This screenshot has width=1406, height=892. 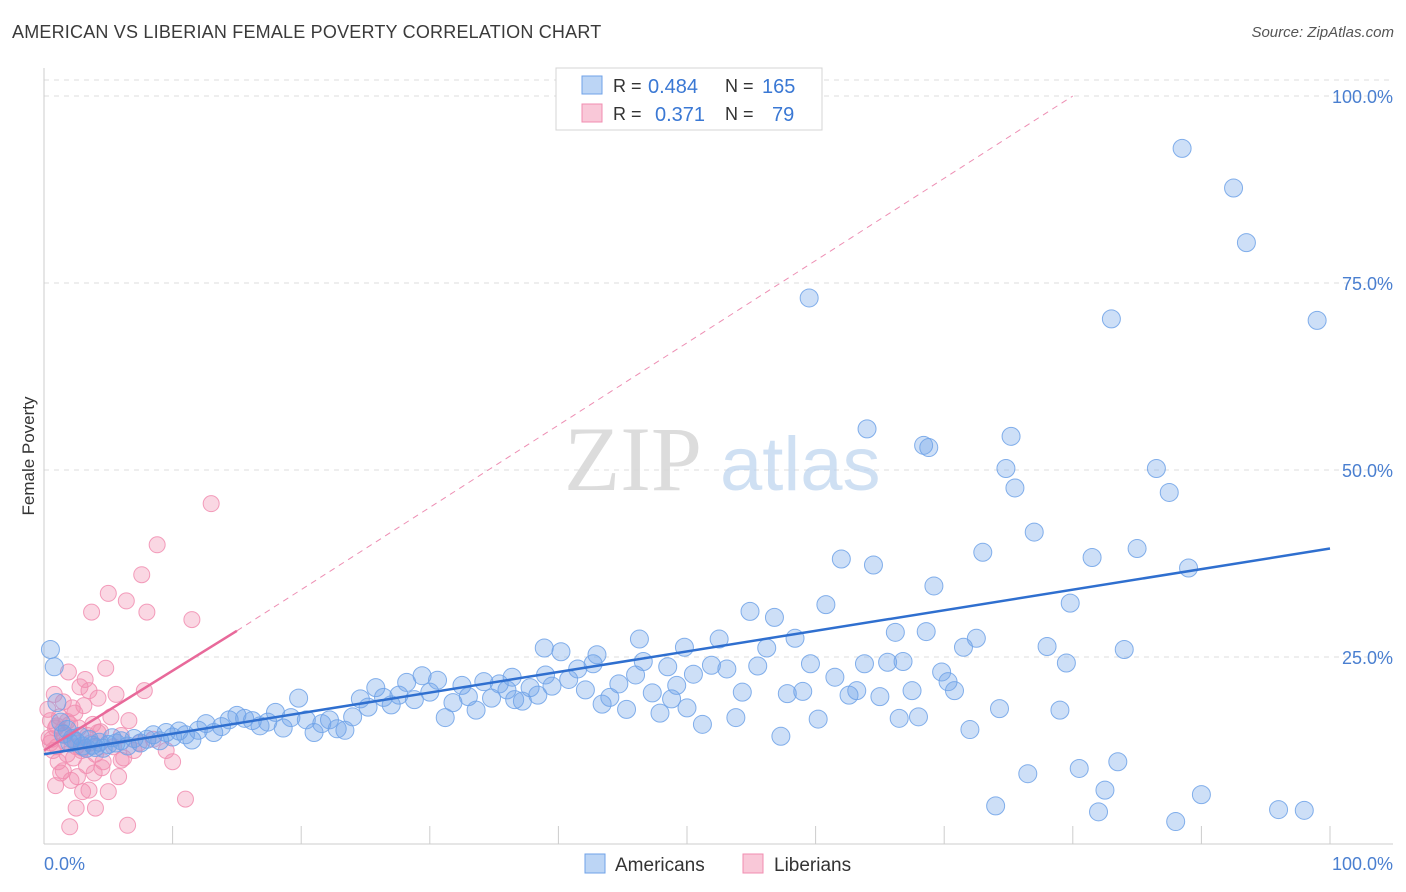 What do you see at coordinates (680, 115) in the screenshot?
I see `stats-r-value-liberians: 0.371` at bounding box center [680, 115].